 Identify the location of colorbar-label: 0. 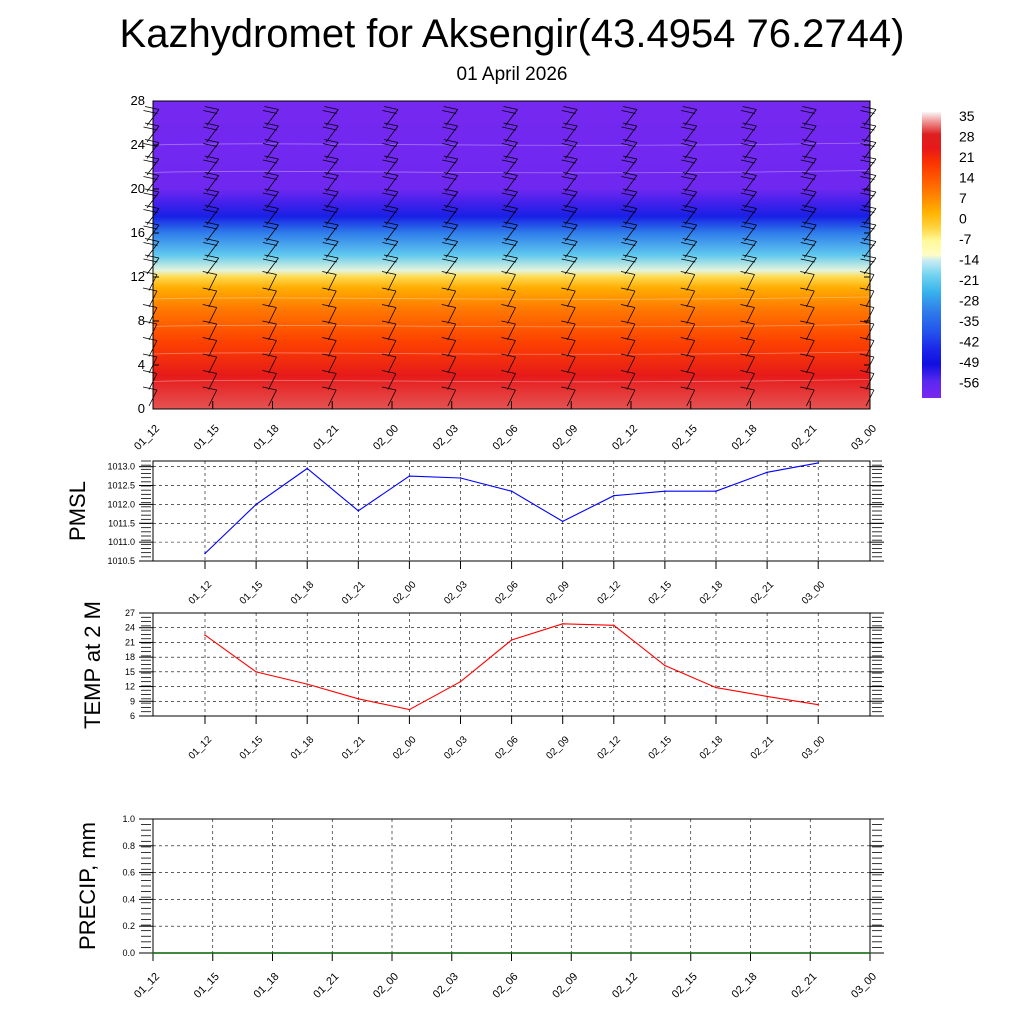
(963, 219).